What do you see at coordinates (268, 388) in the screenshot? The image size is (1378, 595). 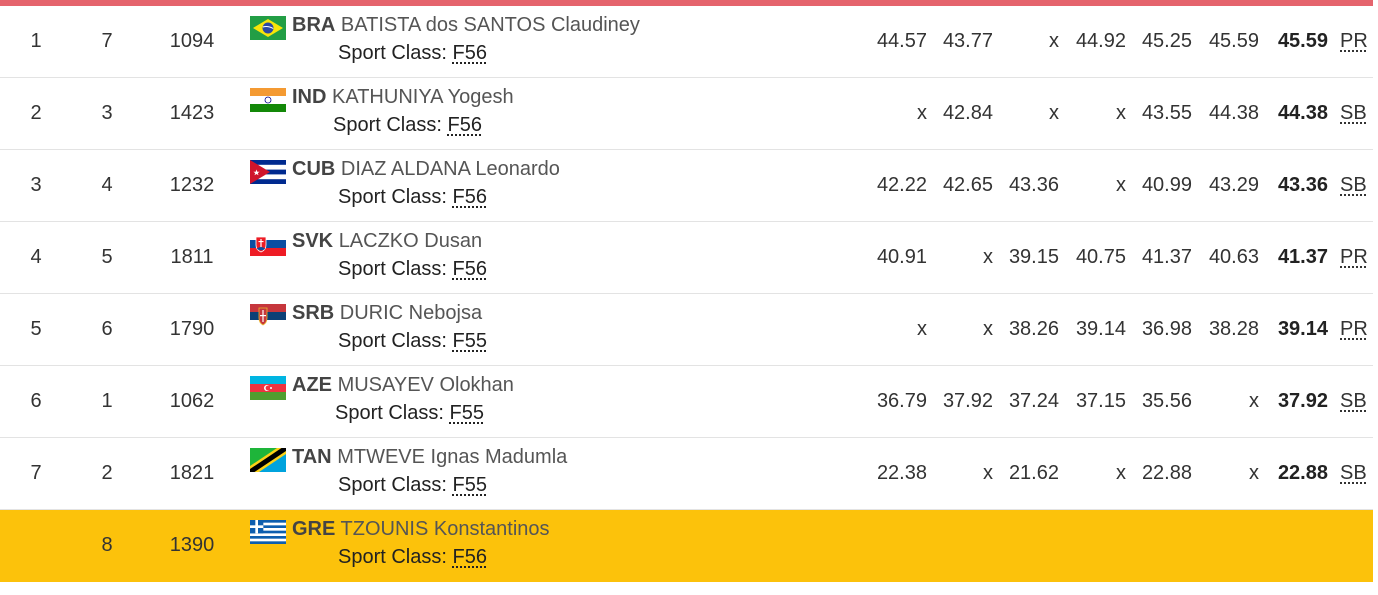 I see `flag-aze-icon` at bounding box center [268, 388].